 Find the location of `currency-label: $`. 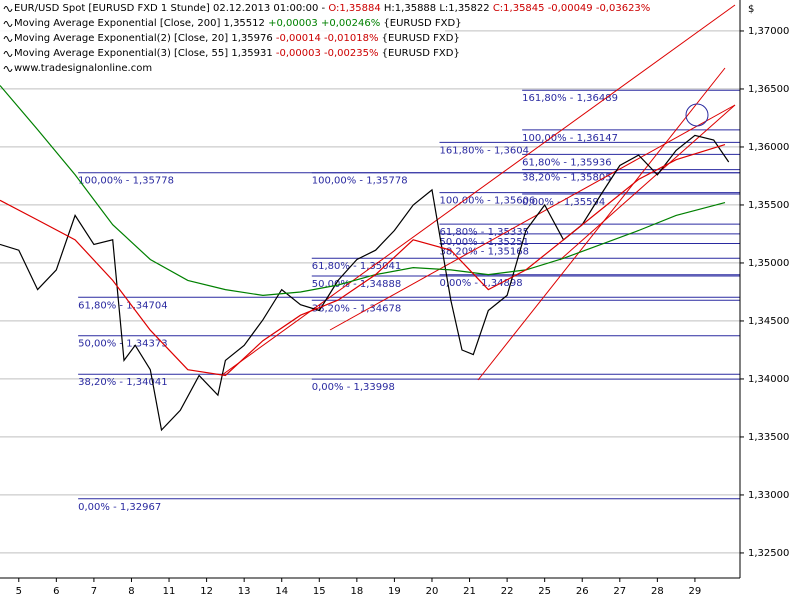

currency-label: $ is located at coordinates (751, 9).